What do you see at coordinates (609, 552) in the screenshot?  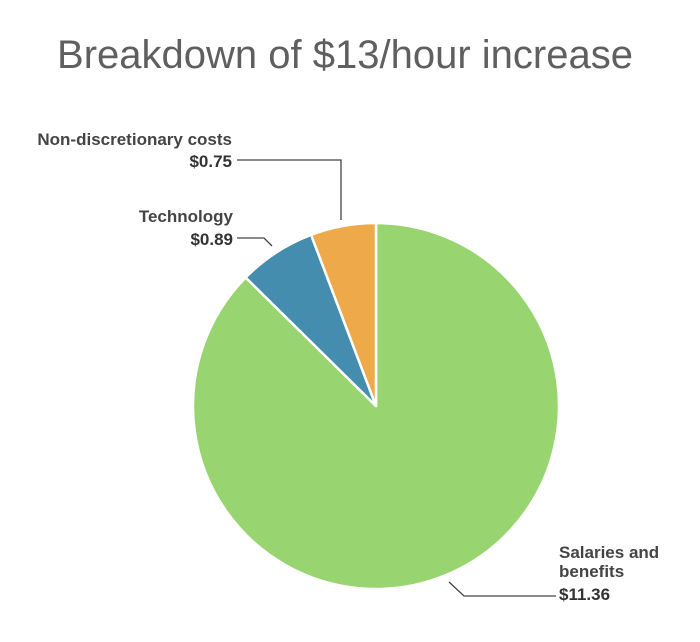 I see `slice-label-salaries-and-benefits: Salaries and` at bounding box center [609, 552].